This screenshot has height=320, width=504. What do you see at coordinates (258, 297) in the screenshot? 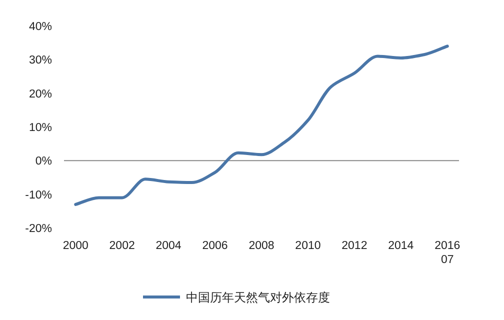
I see `legend-label: 中国历年天然气对外依存度` at bounding box center [258, 297].